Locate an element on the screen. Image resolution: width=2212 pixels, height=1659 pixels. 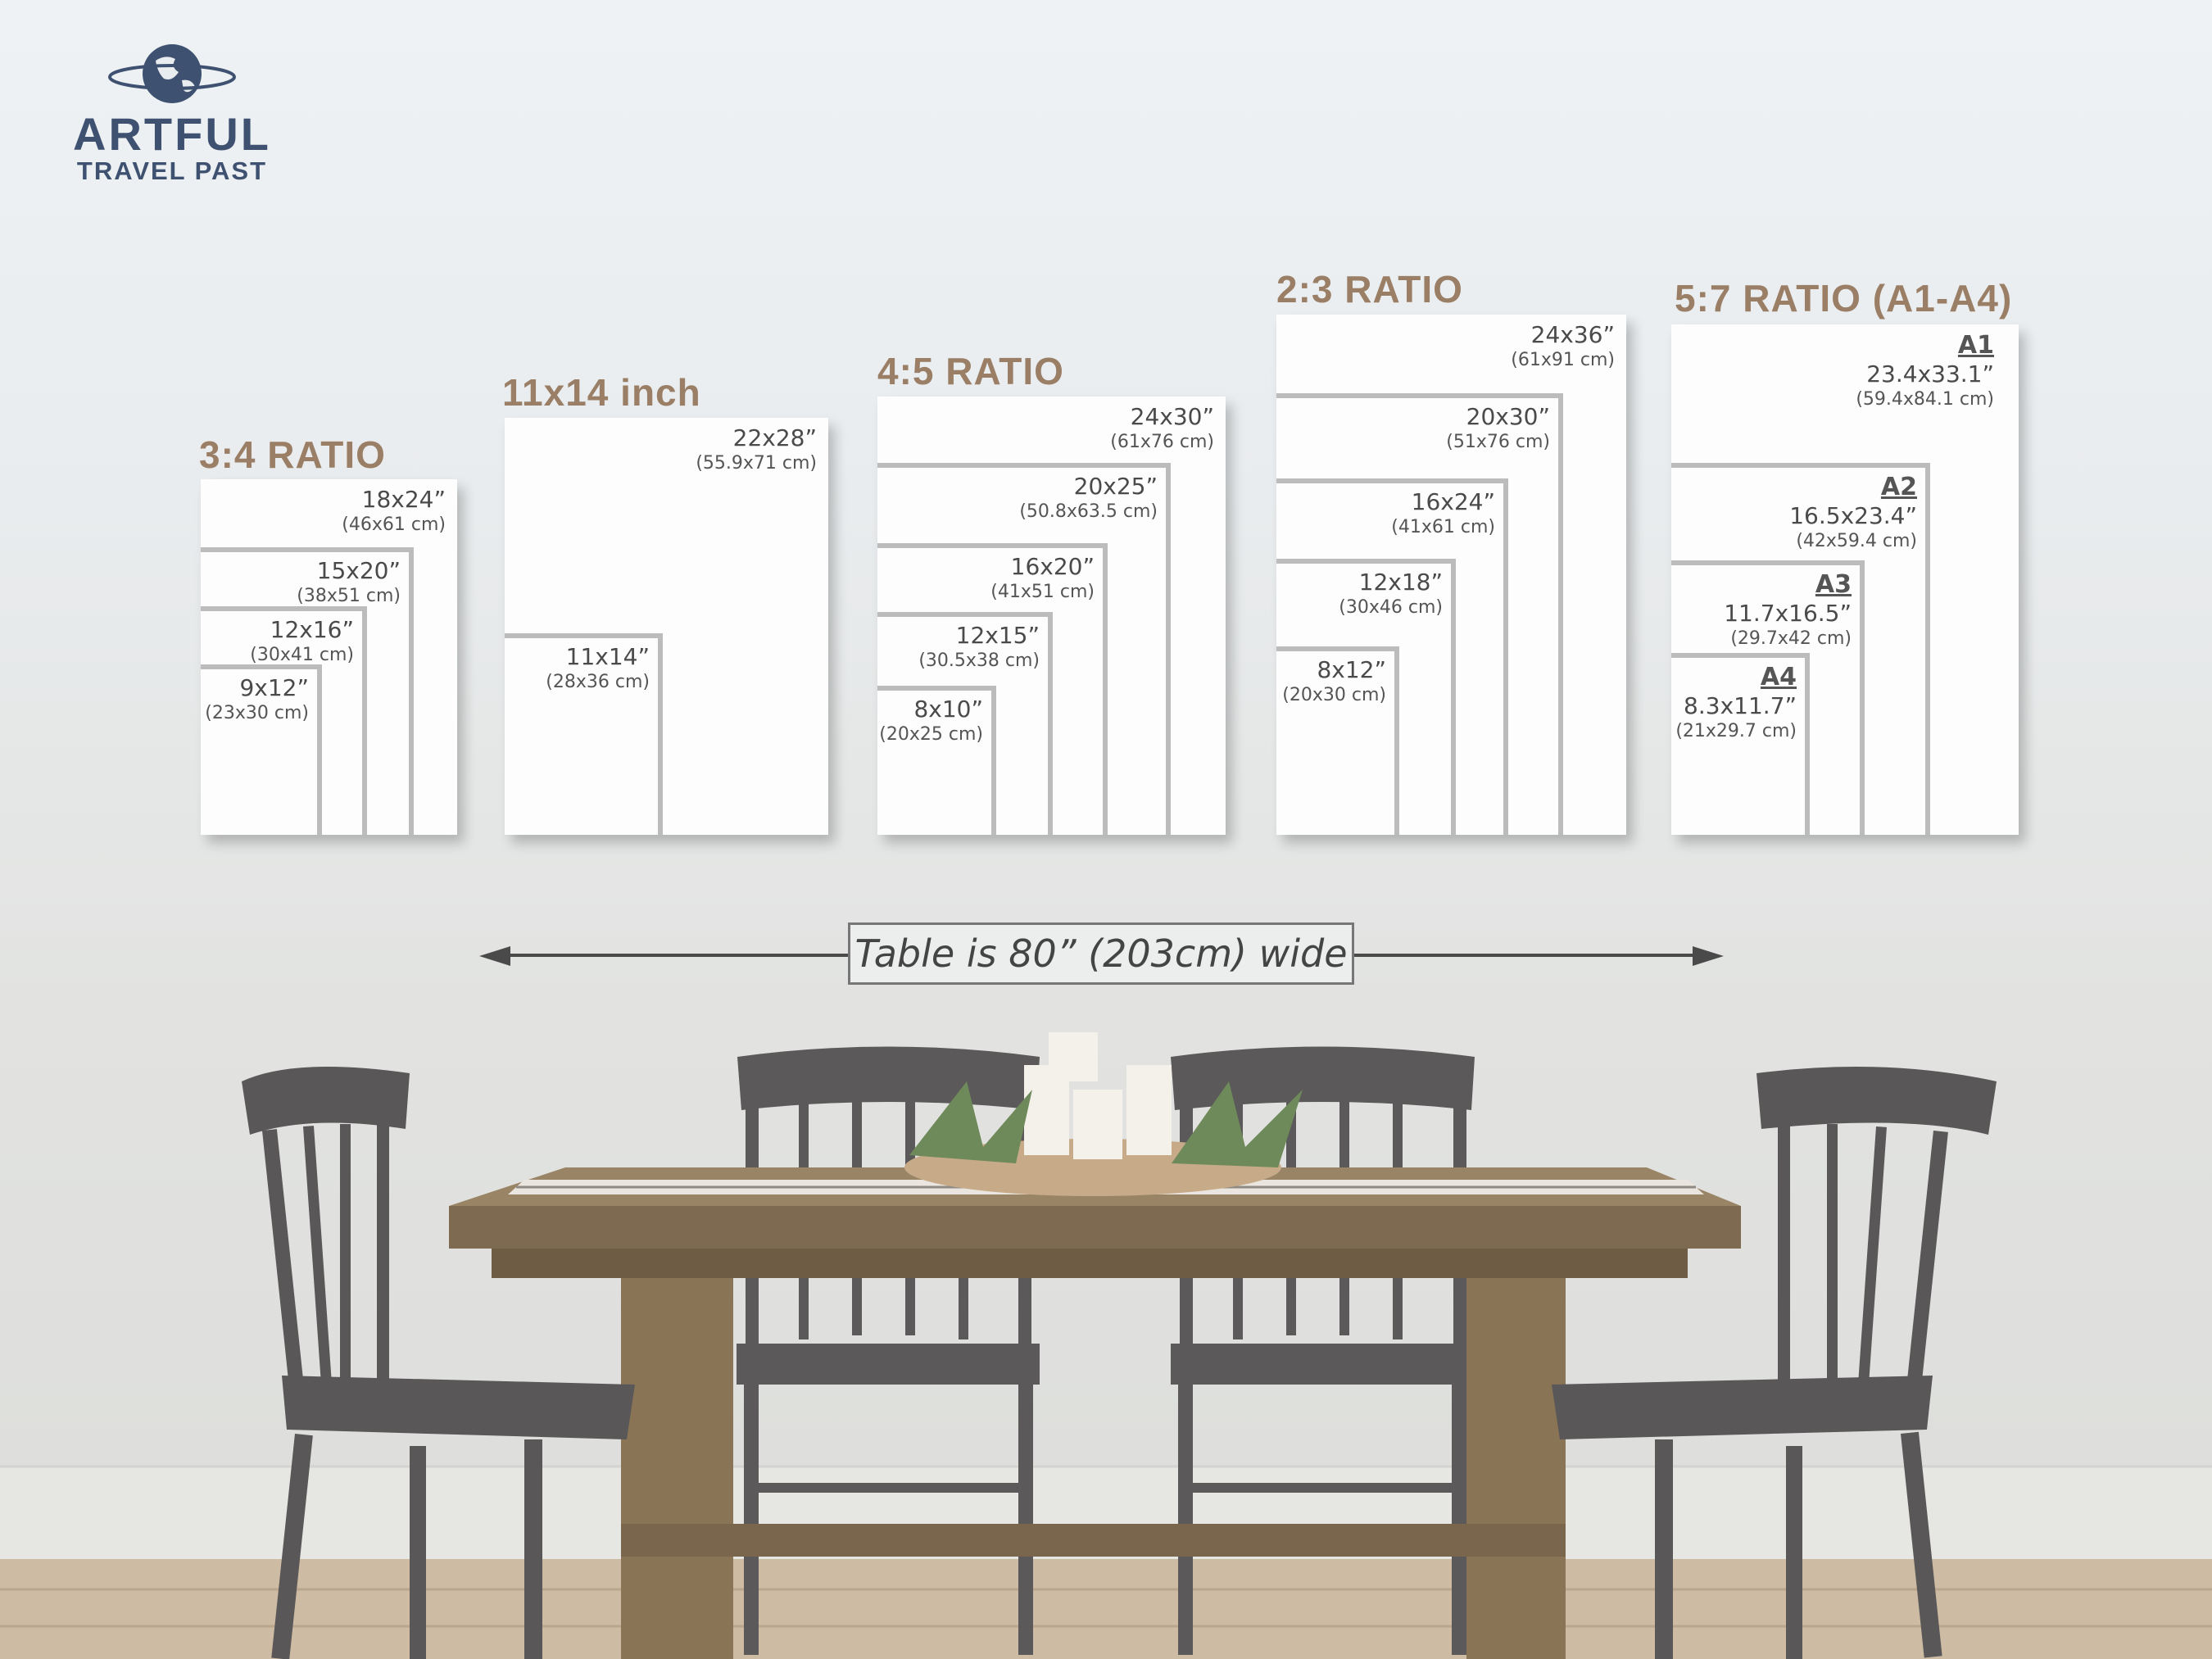
size-inches: 12x16” is located at coordinates (312, 629).